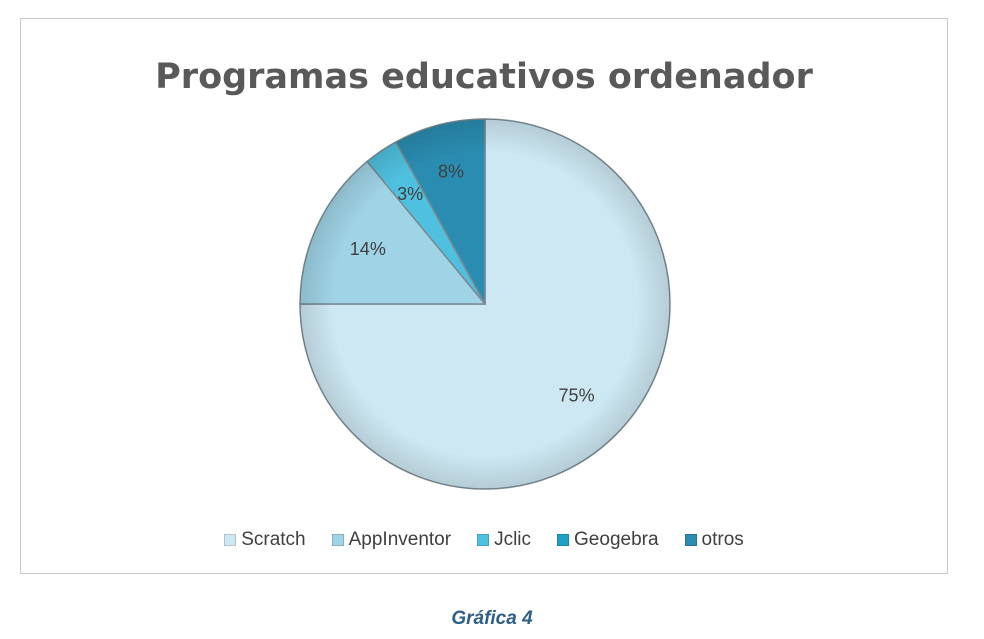 Image resolution: width=984 pixels, height=639 pixels. I want to click on legend-label: Geogebra, so click(616, 539).